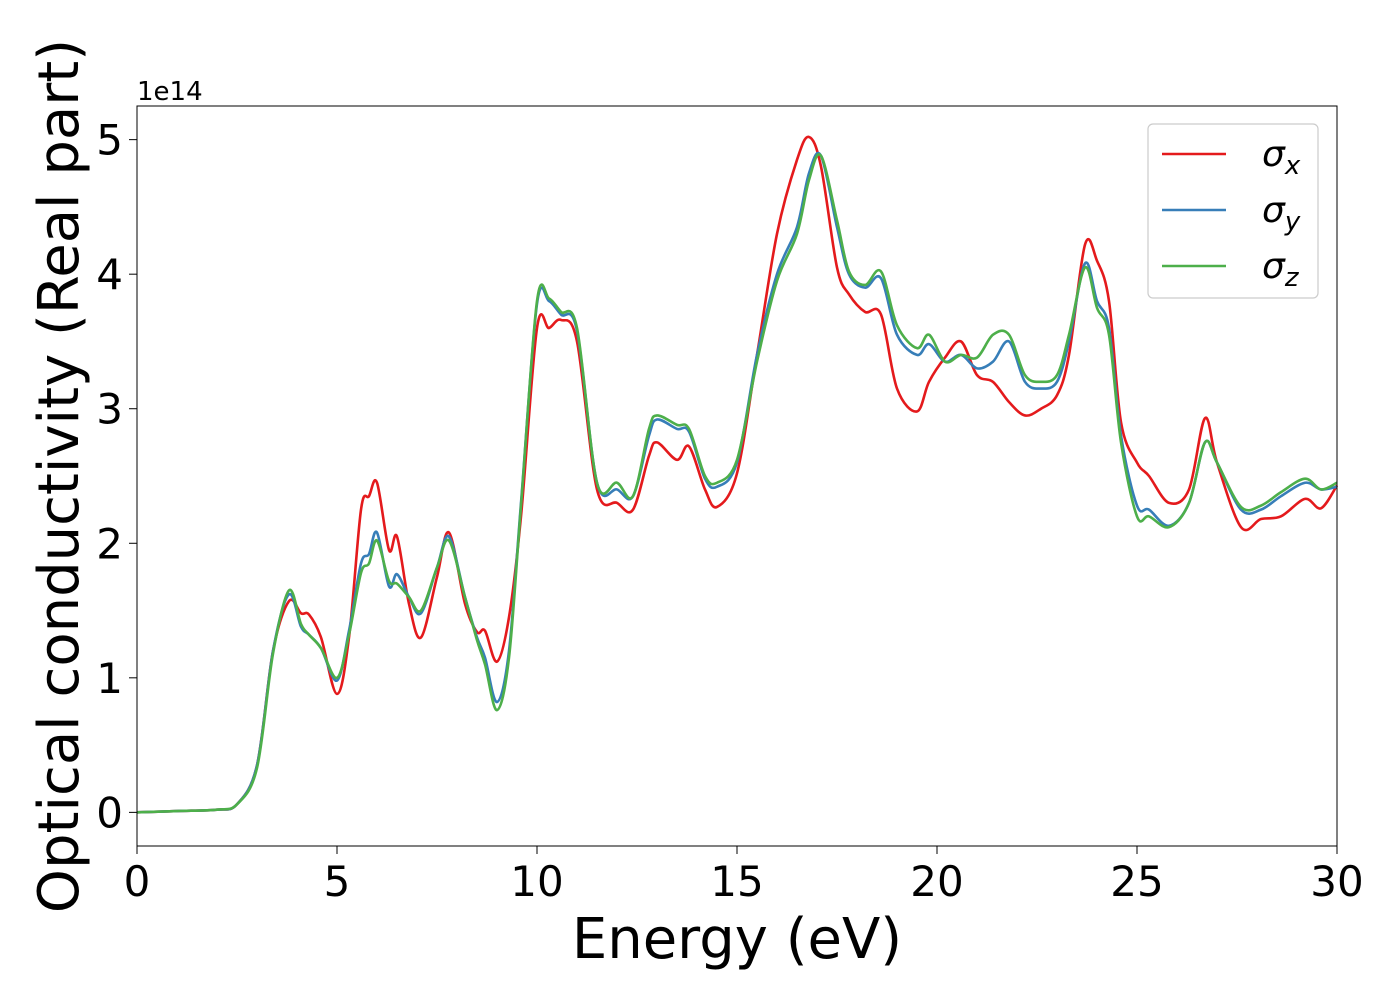 The height and width of the screenshot is (1000, 1400). Describe the element at coordinates (109, 543) in the screenshot. I see `y-tick-label: 2` at that location.